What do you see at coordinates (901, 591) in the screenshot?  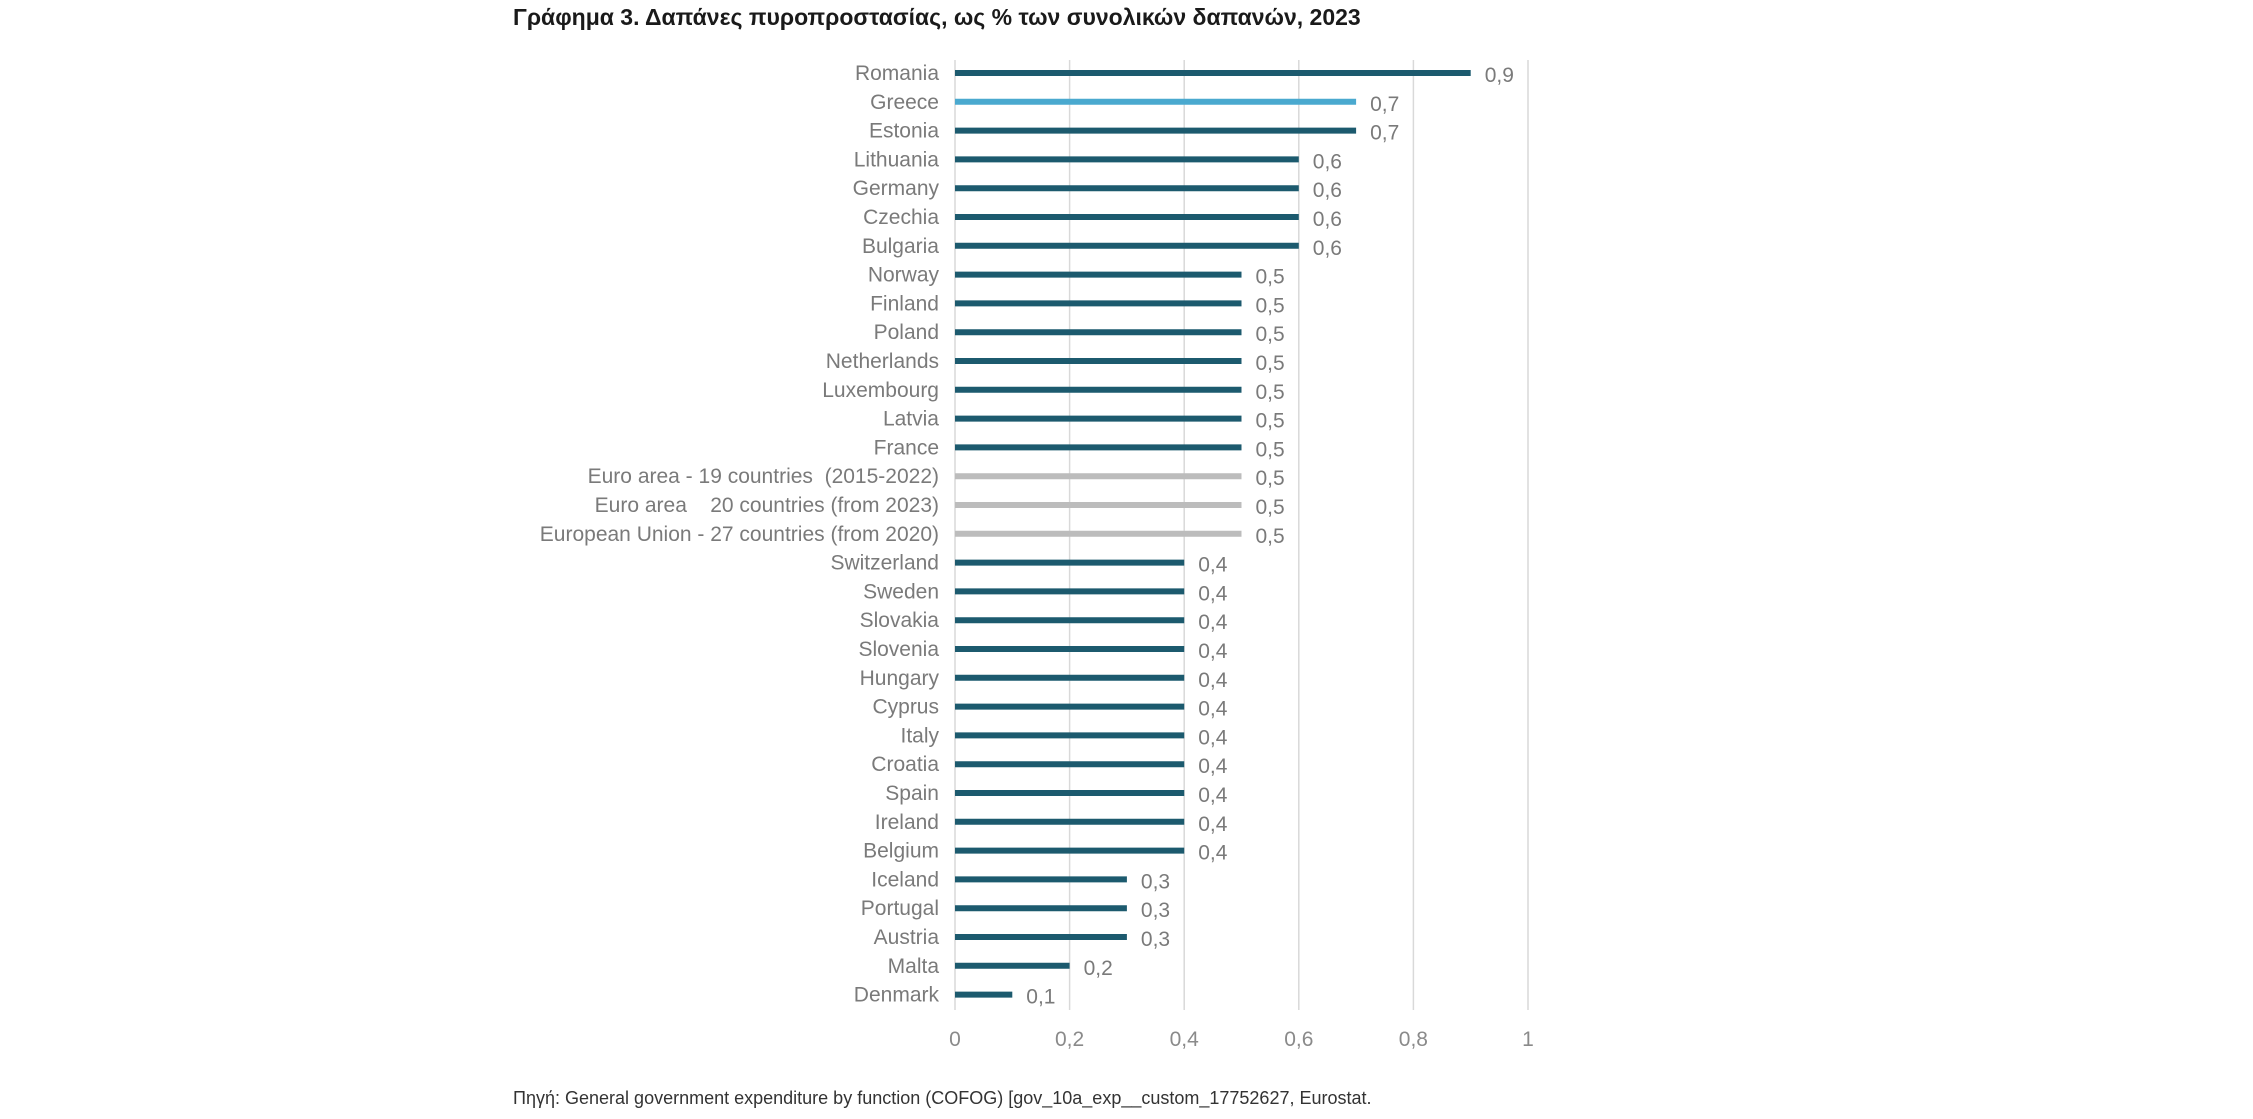 I see `category-label: Sweden` at bounding box center [901, 591].